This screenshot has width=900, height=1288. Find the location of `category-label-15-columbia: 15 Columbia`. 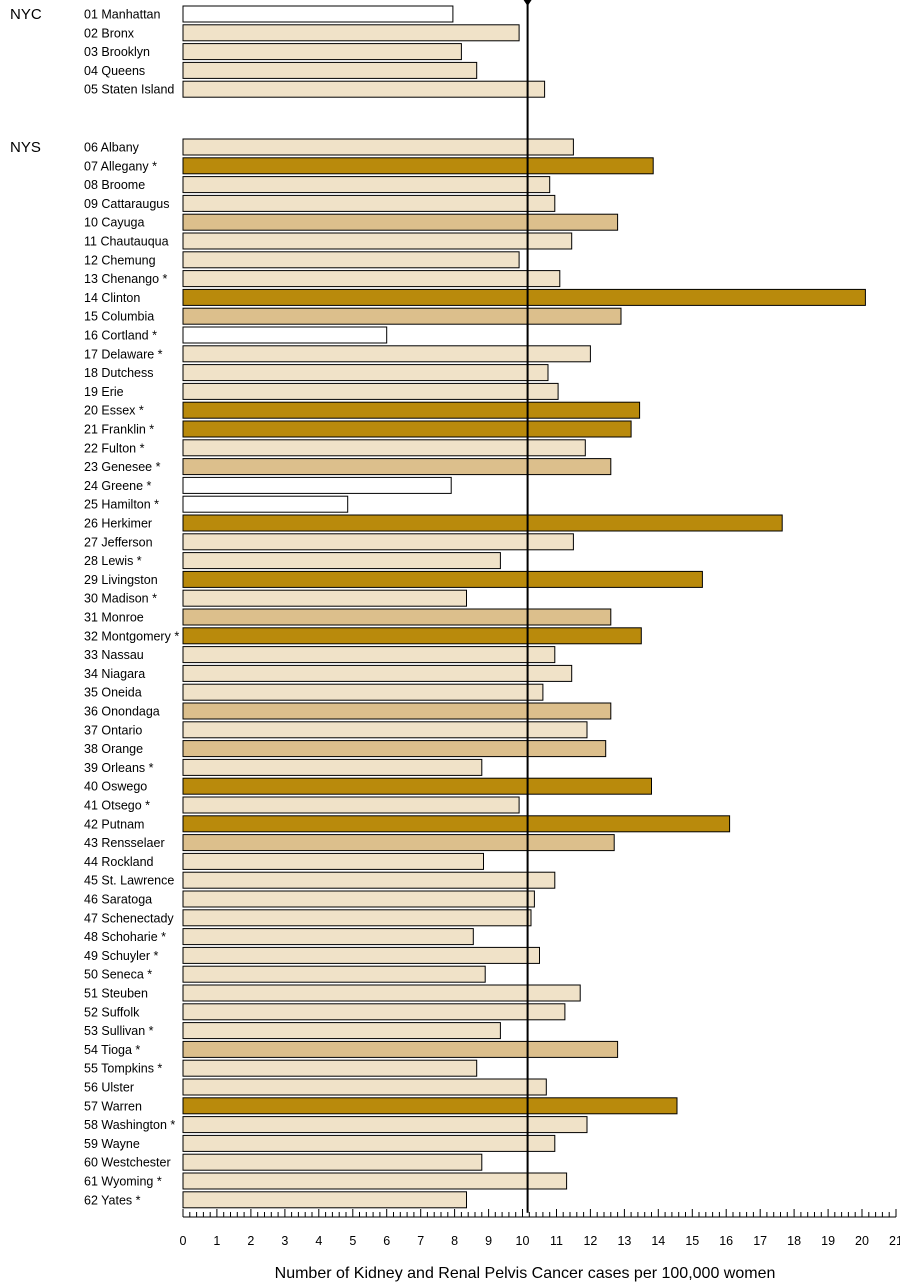

category-label-15-columbia: 15 Columbia is located at coordinates (119, 317).